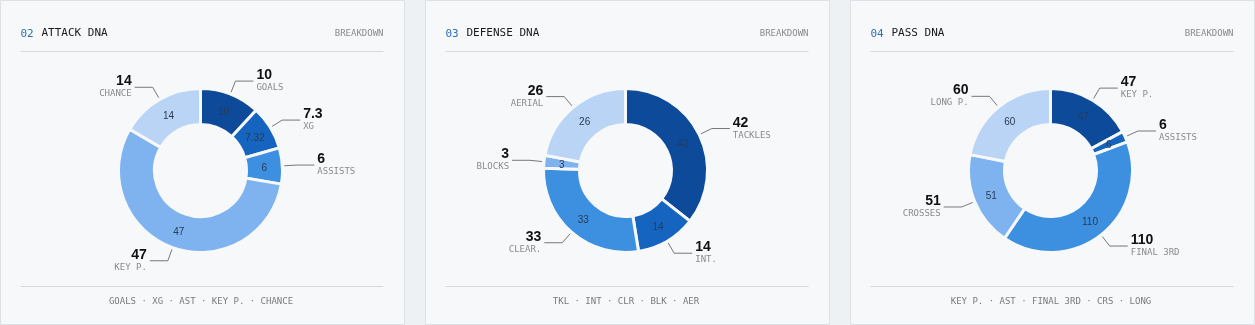 The image size is (1255, 325). What do you see at coordinates (626, 300) in the screenshot?
I see `text: TKL · INT · CLR · BLK · AER` at bounding box center [626, 300].